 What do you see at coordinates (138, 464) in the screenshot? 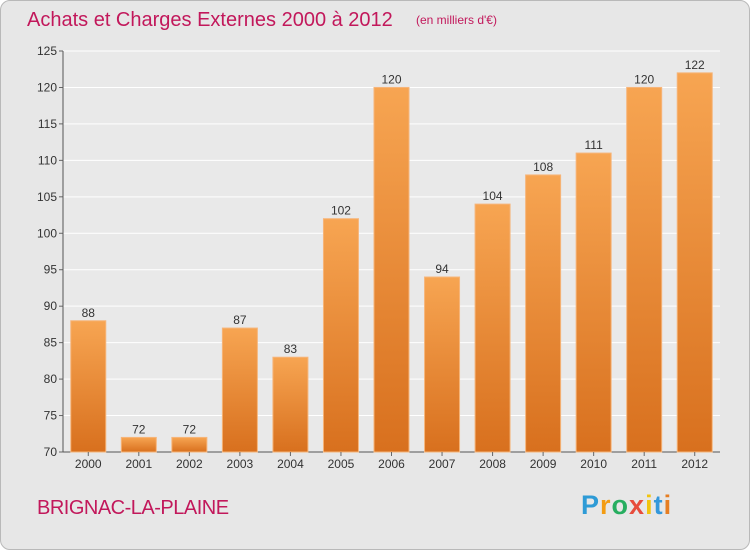
I see `x-tick-label-2001: 2001` at bounding box center [138, 464].